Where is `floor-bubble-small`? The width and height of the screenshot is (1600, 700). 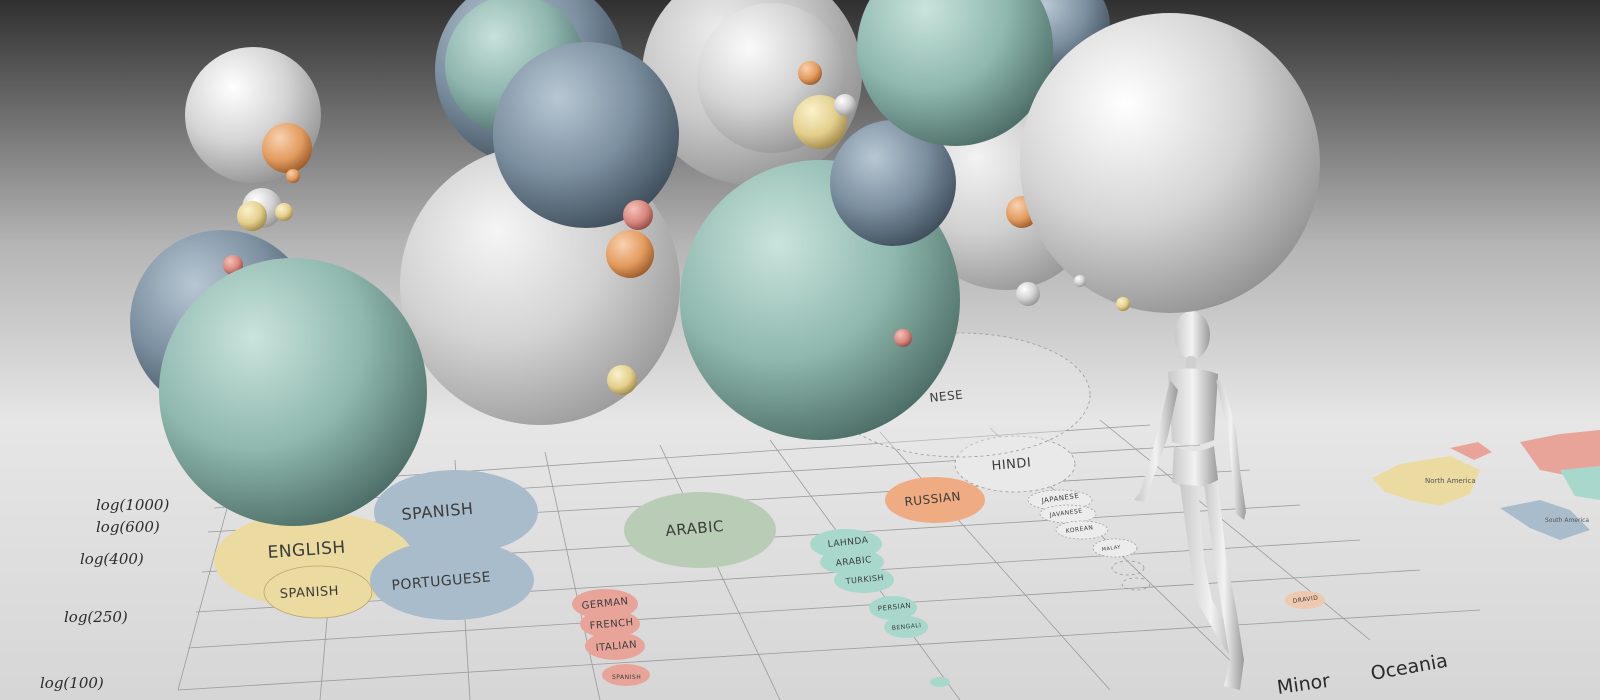 floor-bubble-small is located at coordinates (940, 682).